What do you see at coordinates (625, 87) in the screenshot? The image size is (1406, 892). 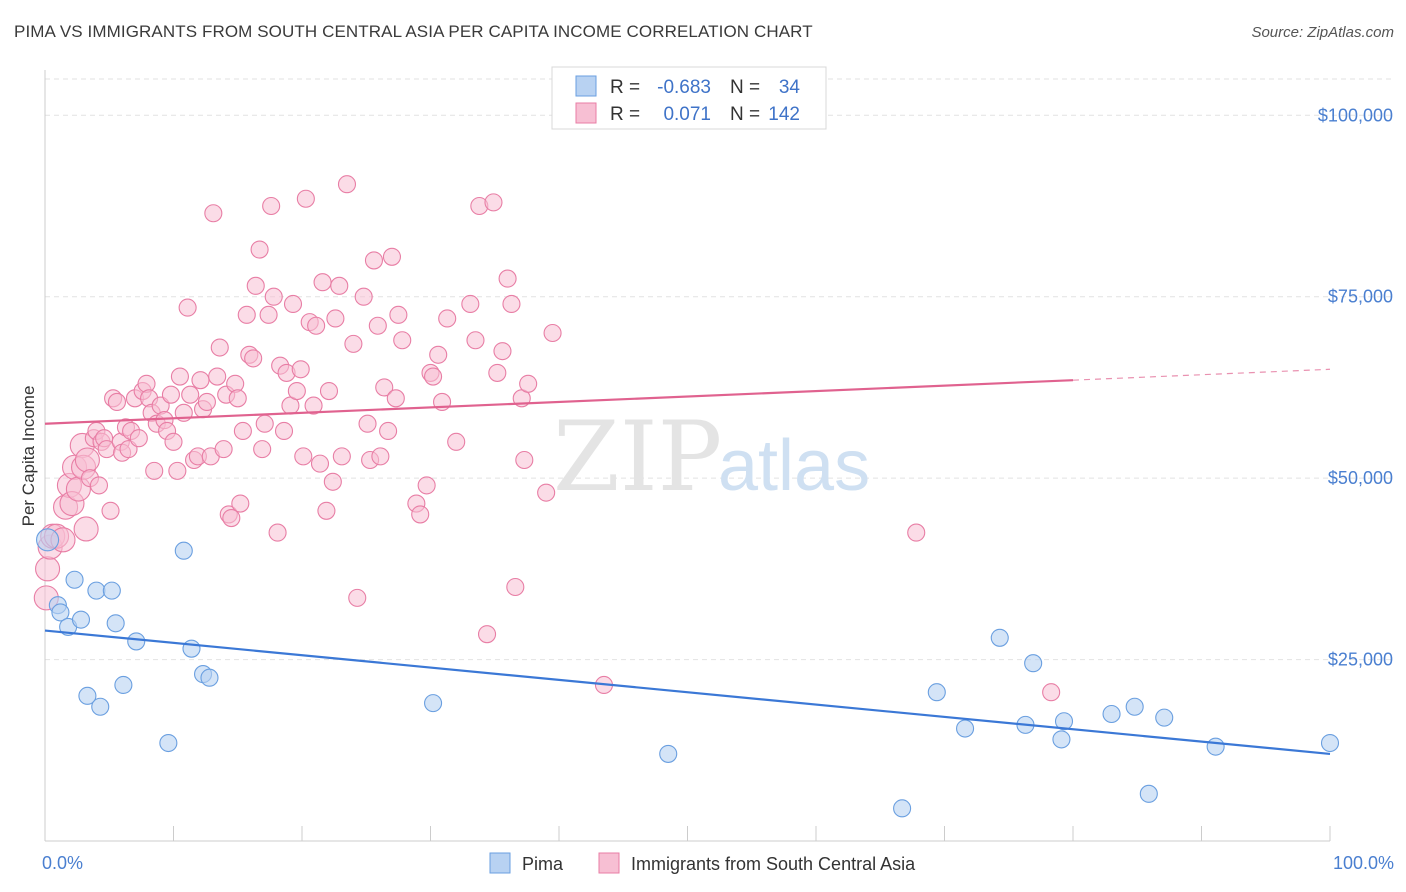 I see `legend-r-label-pima: R =` at bounding box center [625, 87].